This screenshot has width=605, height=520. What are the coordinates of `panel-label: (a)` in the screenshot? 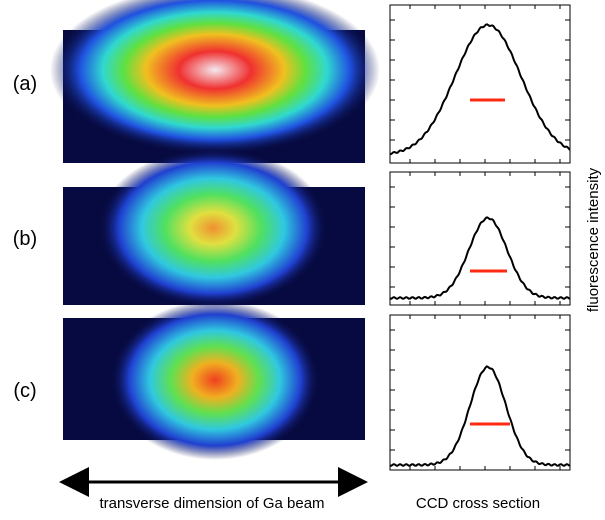 It's located at (25, 84).